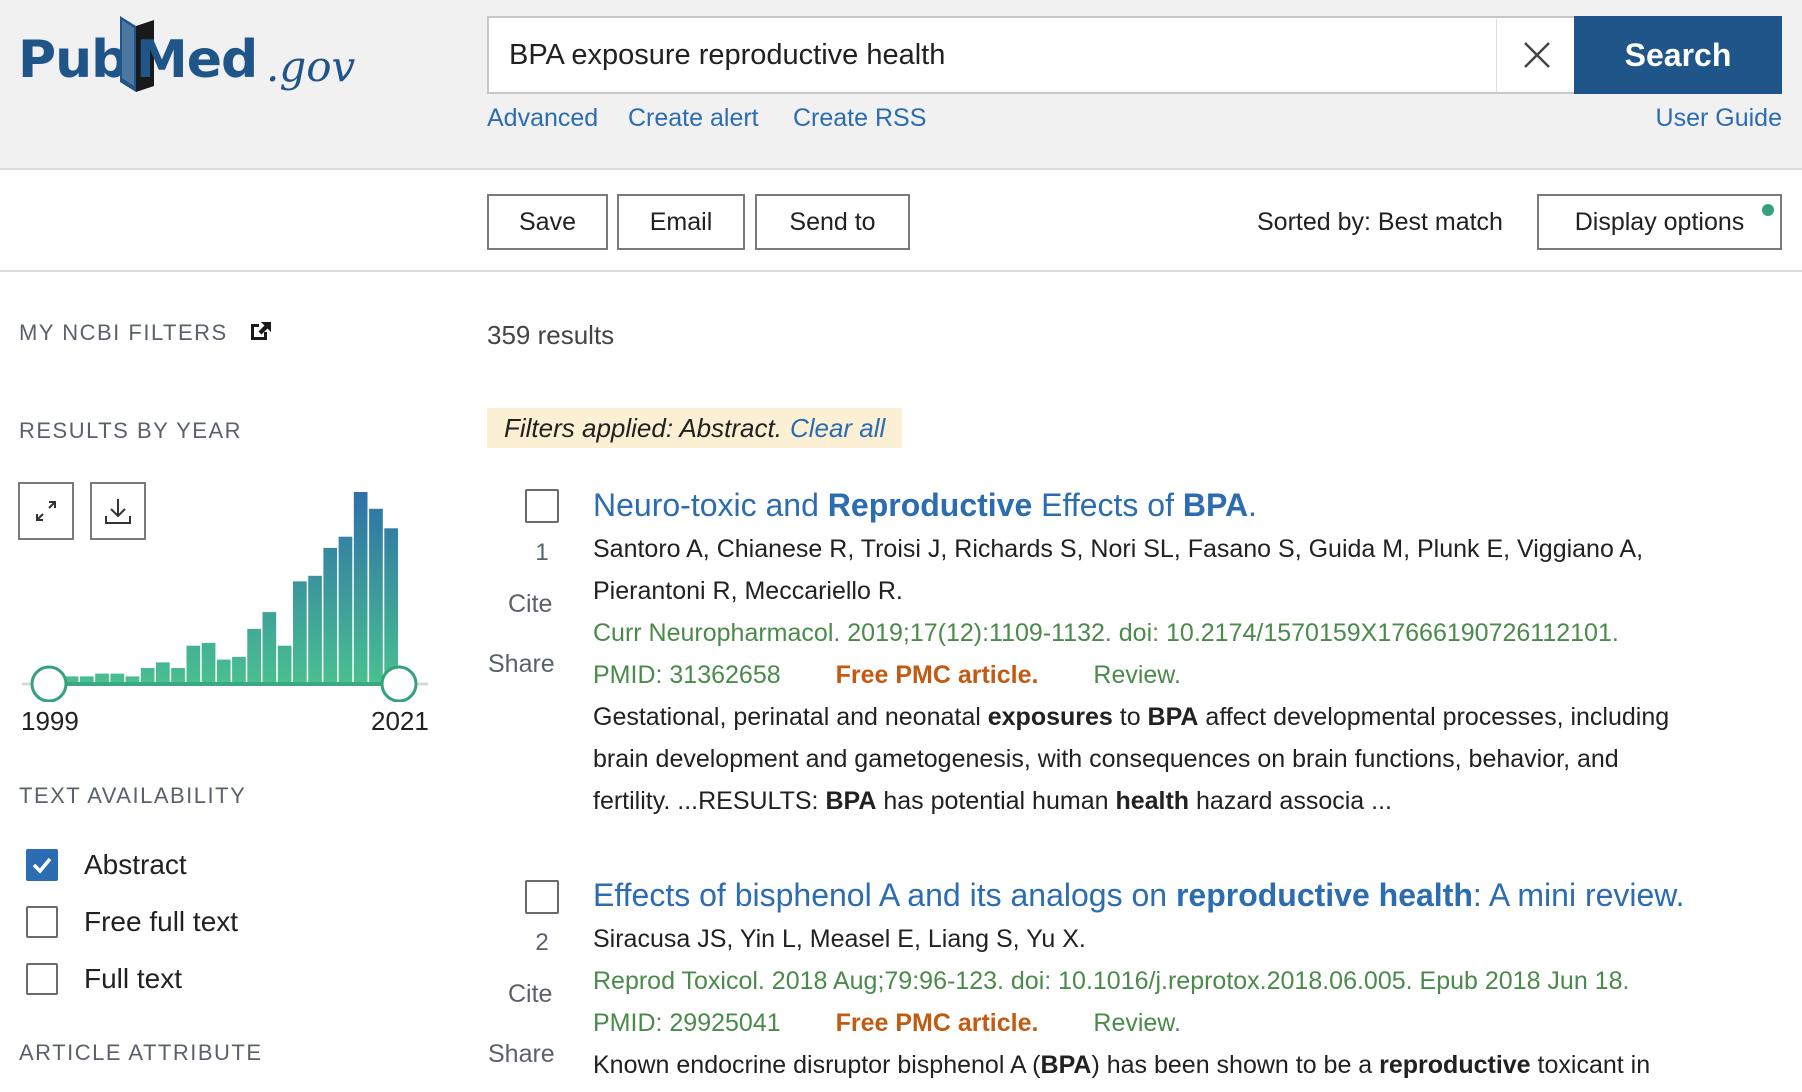  I want to click on download-icon, so click(118, 511).